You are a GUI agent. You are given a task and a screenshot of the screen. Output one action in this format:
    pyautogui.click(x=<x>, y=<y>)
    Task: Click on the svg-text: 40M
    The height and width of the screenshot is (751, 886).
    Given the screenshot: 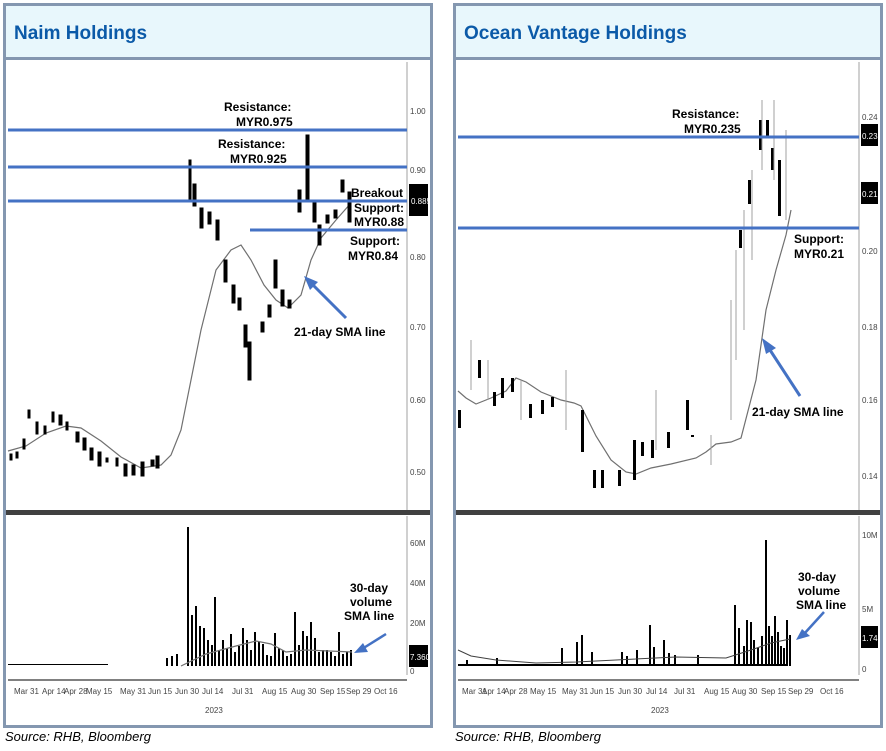 What is the action you would take?
    pyautogui.click(x=418, y=583)
    